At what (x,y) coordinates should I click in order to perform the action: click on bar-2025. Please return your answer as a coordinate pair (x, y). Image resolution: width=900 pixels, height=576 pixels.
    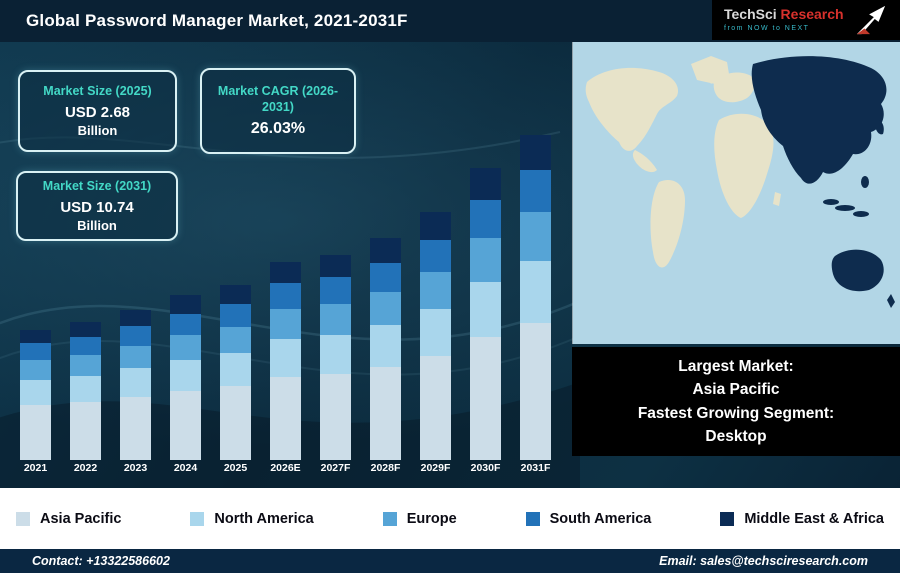
    Looking at the image, I should click on (235, 372).